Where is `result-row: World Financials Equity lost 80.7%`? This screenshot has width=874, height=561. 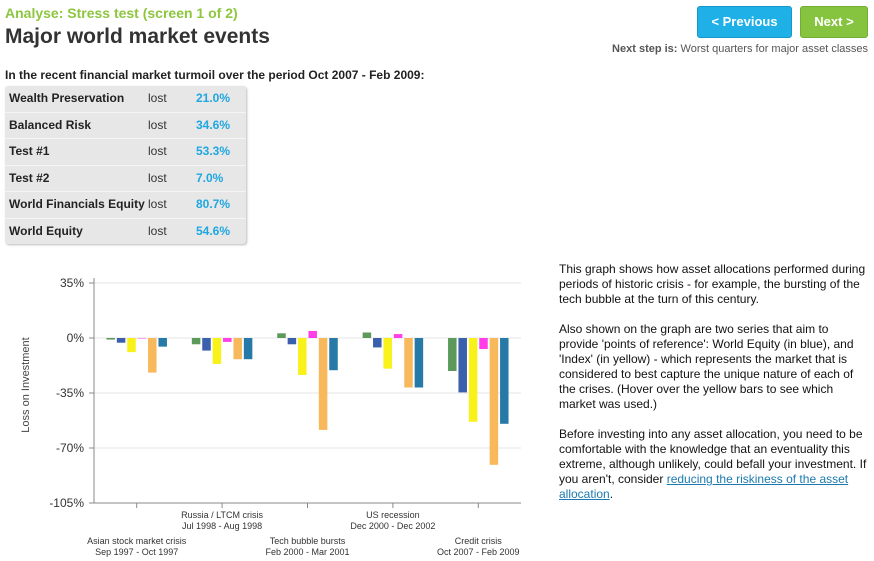 result-row: World Financials Equity lost 80.7% is located at coordinates (125, 205).